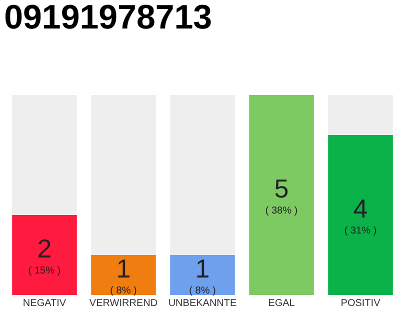 This screenshot has width=410, height=320. Describe the element at coordinates (44, 303) in the screenshot. I see `x-tick-label: NEGATIV` at that location.